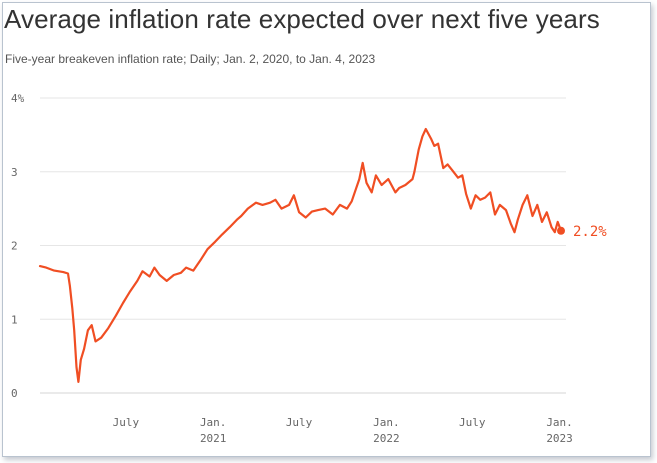 The height and width of the screenshot is (463, 657). What do you see at coordinates (559, 438) in the screenshot?
I see `x-tick-year-label: 2023` at bounding box center [559, 438].